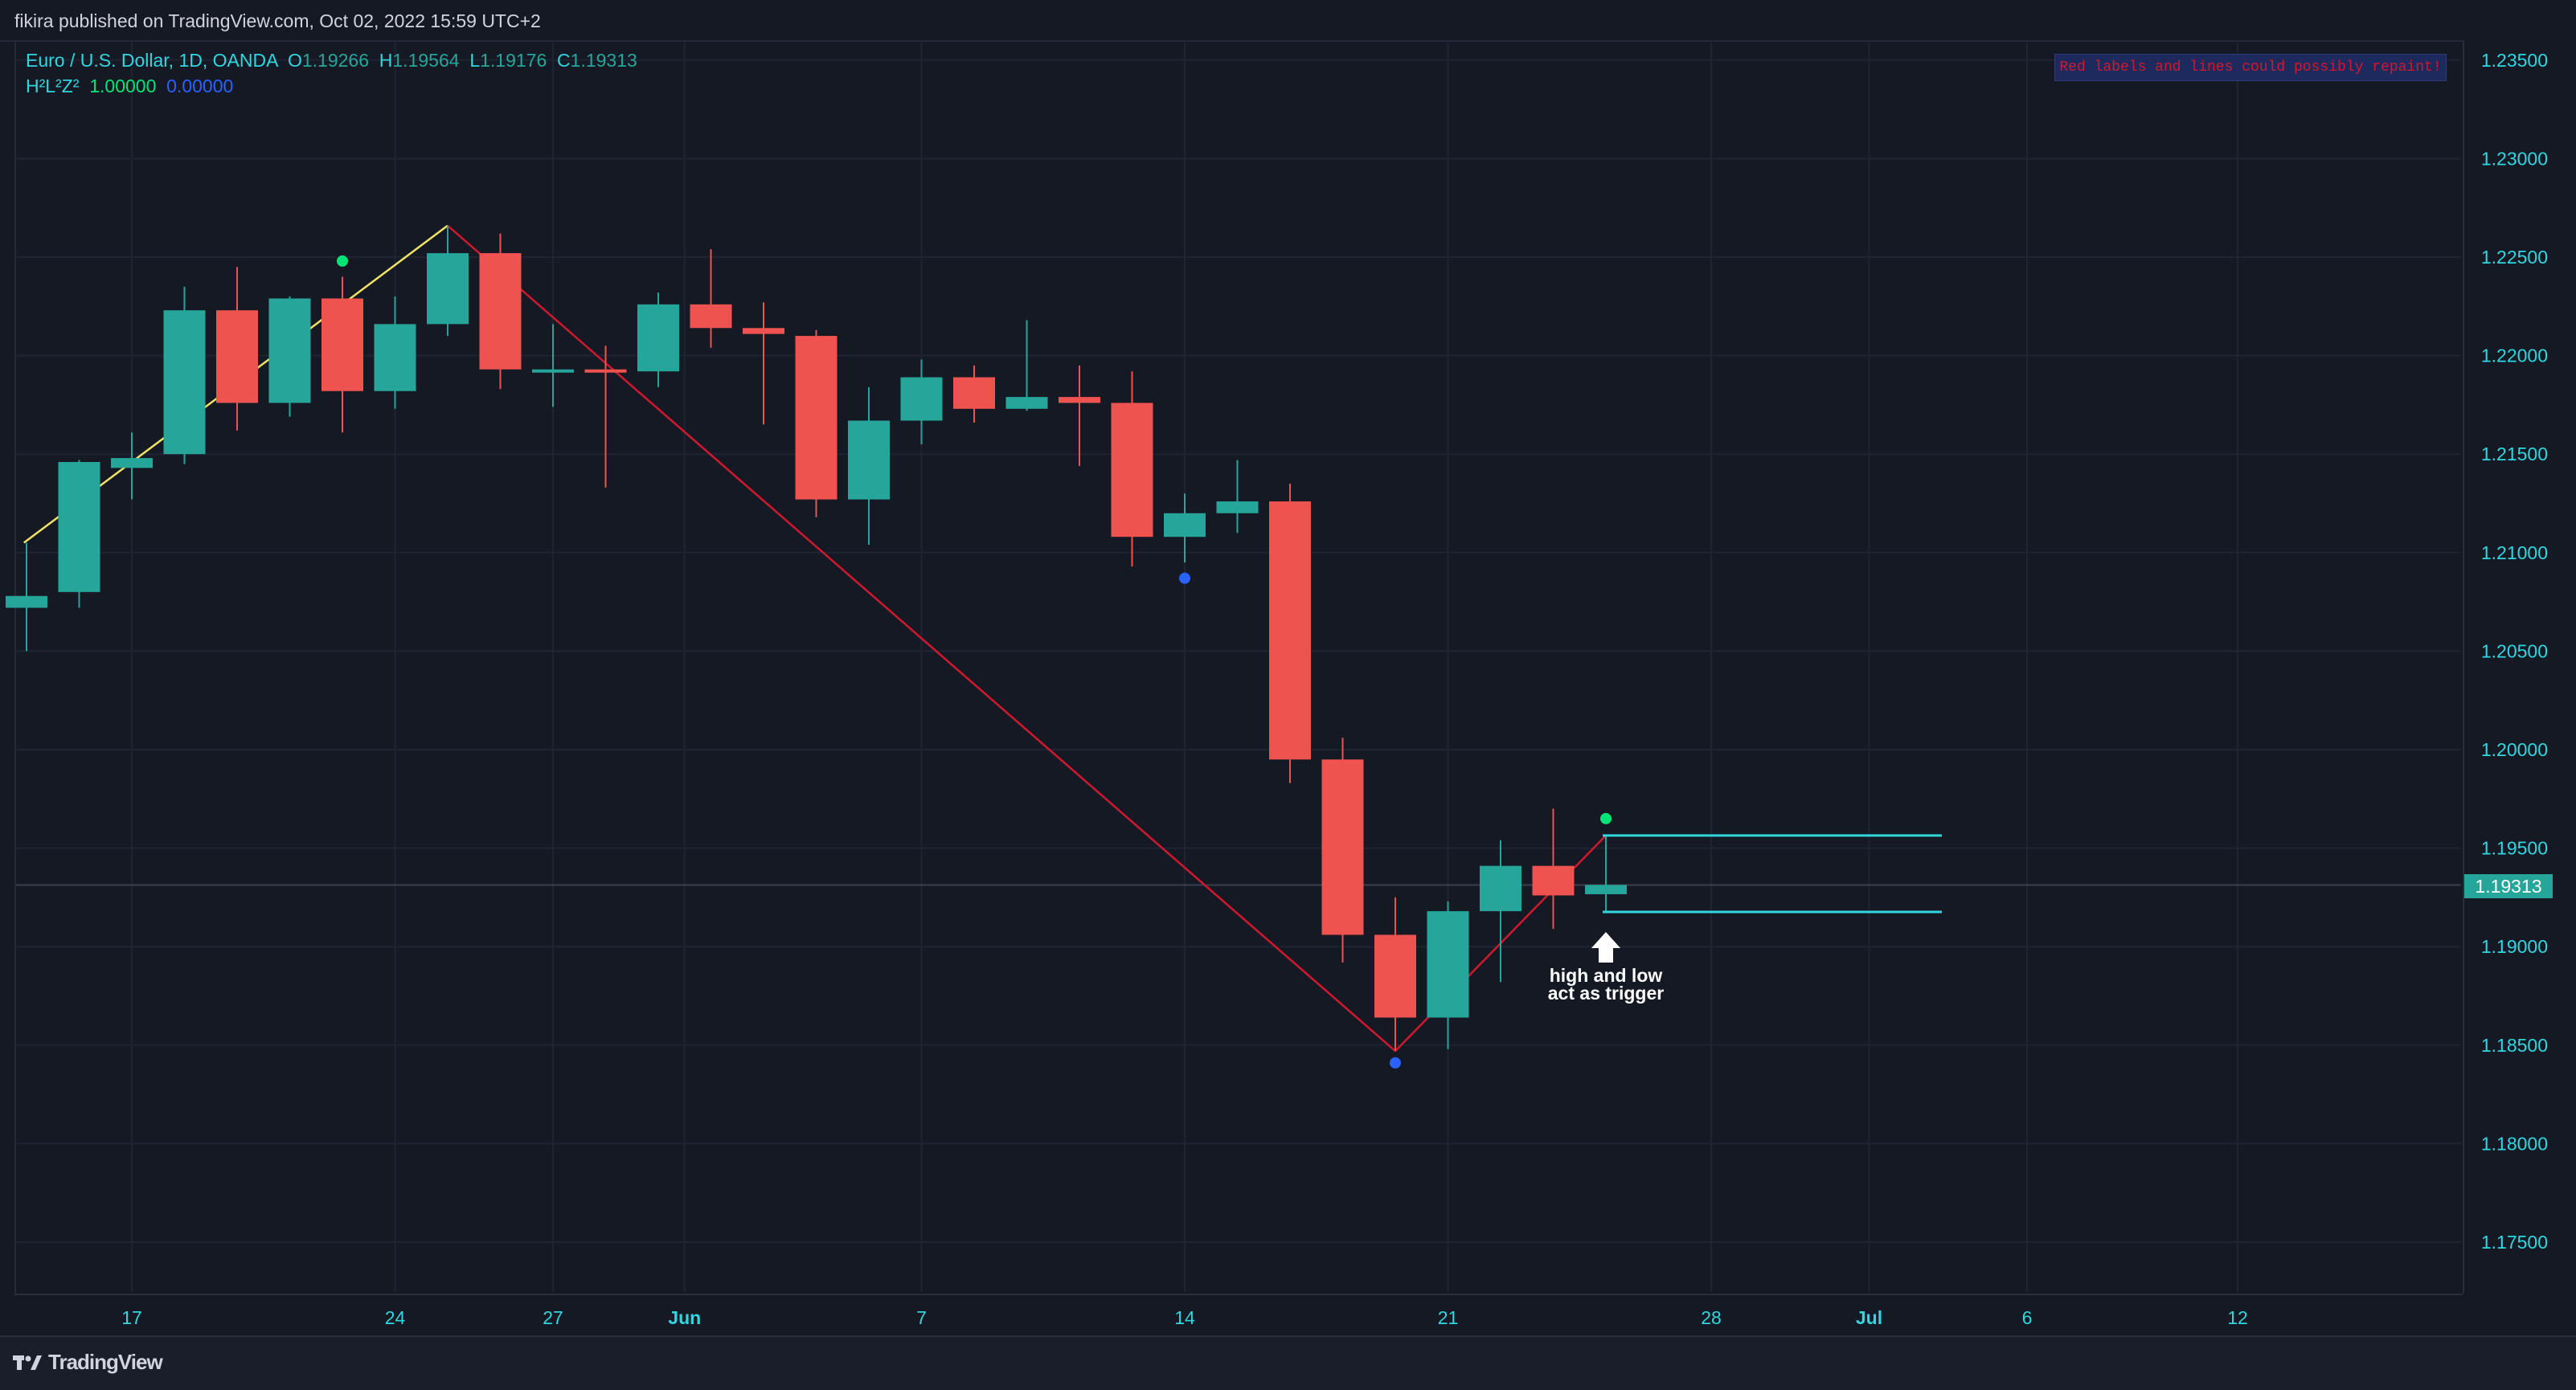 This screenshot has width=2576, height=1390. I want to click on y-tick-label: 1.19000, so click(2514, 946).